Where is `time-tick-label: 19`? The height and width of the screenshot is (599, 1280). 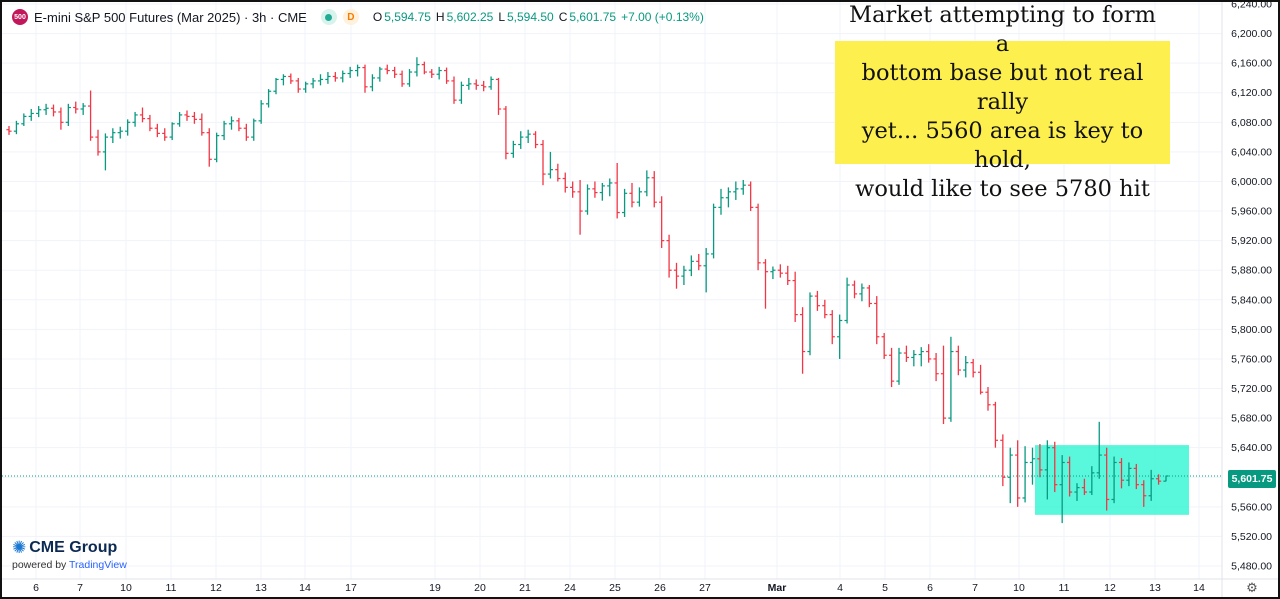 time-tick-label: 19 is located at coordinates (435, 588).